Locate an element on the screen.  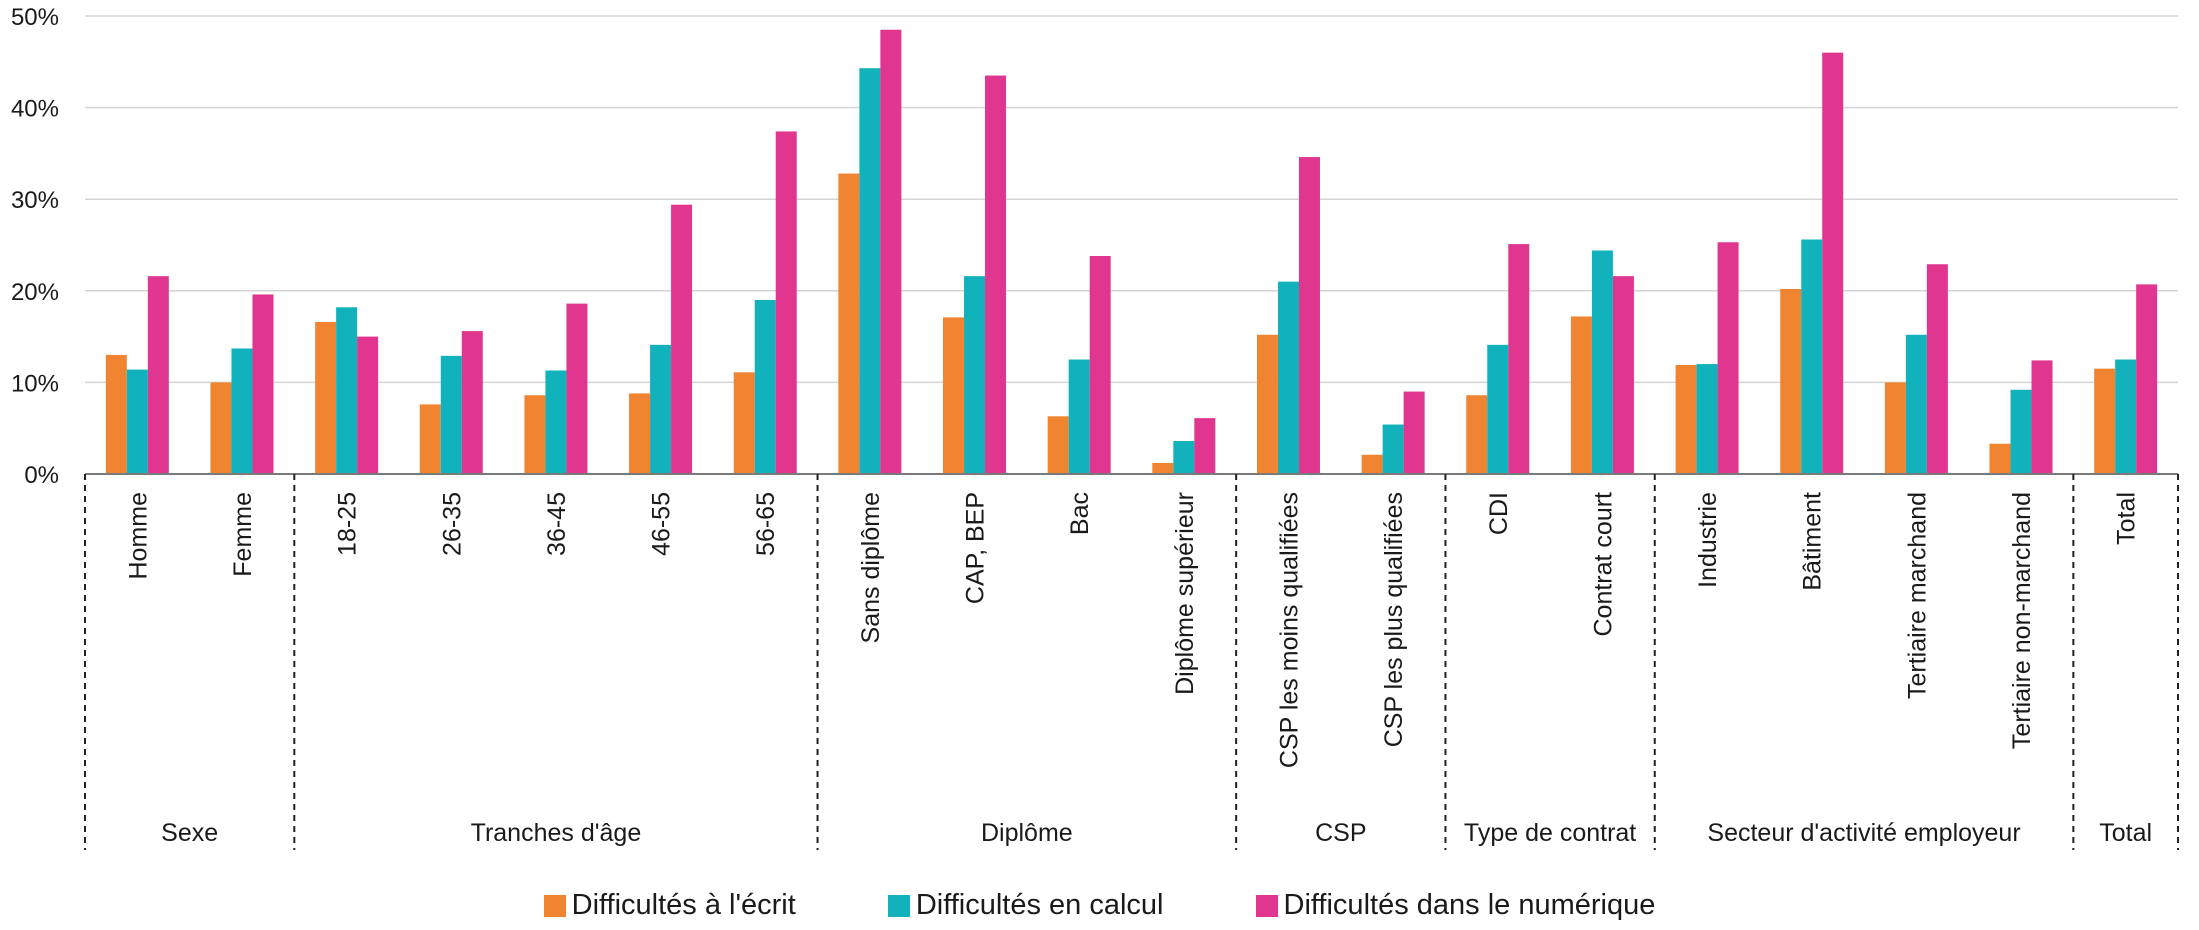
bar-difficultes-dans-le-numerique-csp-les-moins-qualifiees is located at coordinates (1309, 315).